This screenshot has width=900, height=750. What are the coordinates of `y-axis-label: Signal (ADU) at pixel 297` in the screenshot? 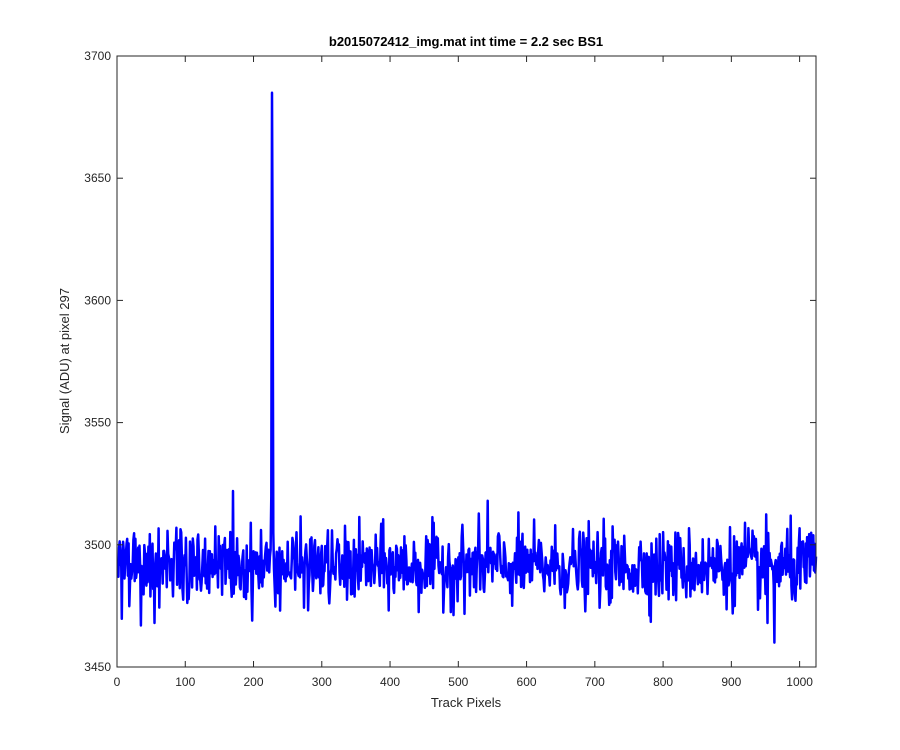 It's located at (64, 361).